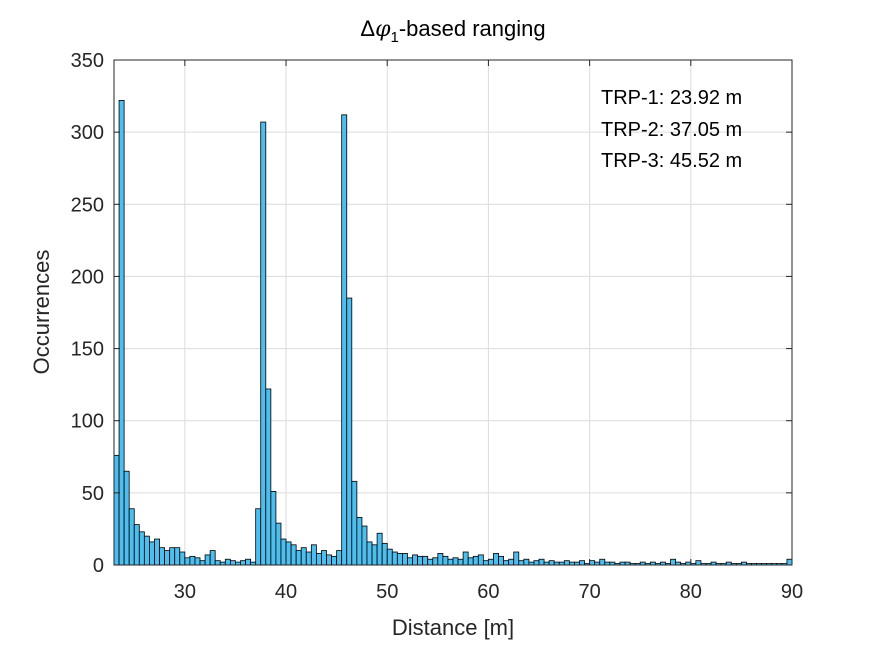 The height and width of the screenshot is (656, 875). What do you see at coordinates (452, 31) in the screenshot?
I see `chart-title: Δφ1-based ranging` at bounding box center [452, 31].